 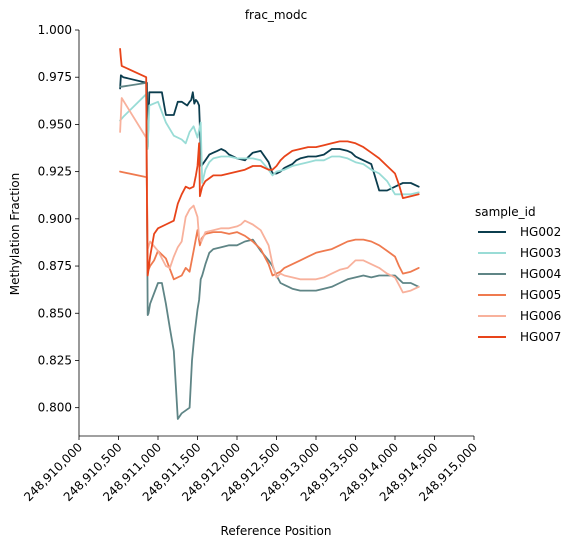 I want to click on y-tick-label: 1.000, so click(x=55, y=30).